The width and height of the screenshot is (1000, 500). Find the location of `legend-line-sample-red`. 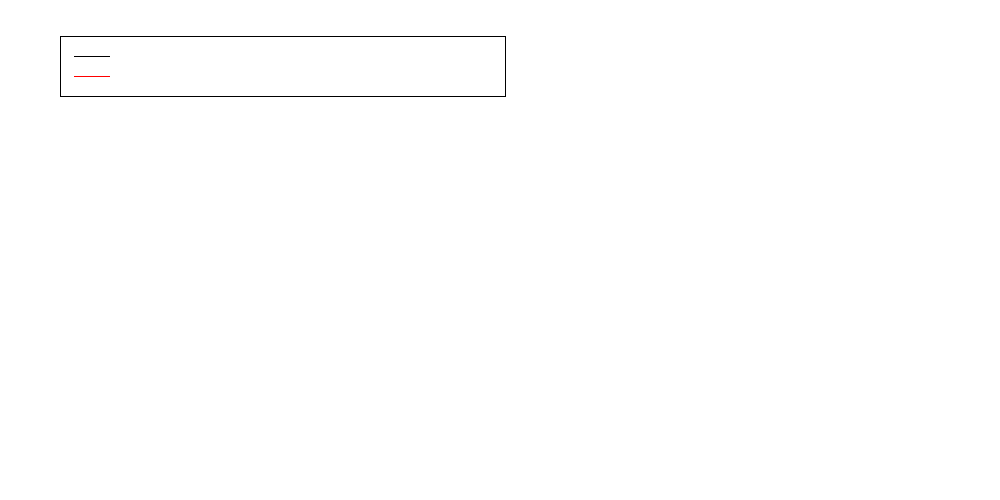

legend-line-sample-red is located at coordinates (92, 76).